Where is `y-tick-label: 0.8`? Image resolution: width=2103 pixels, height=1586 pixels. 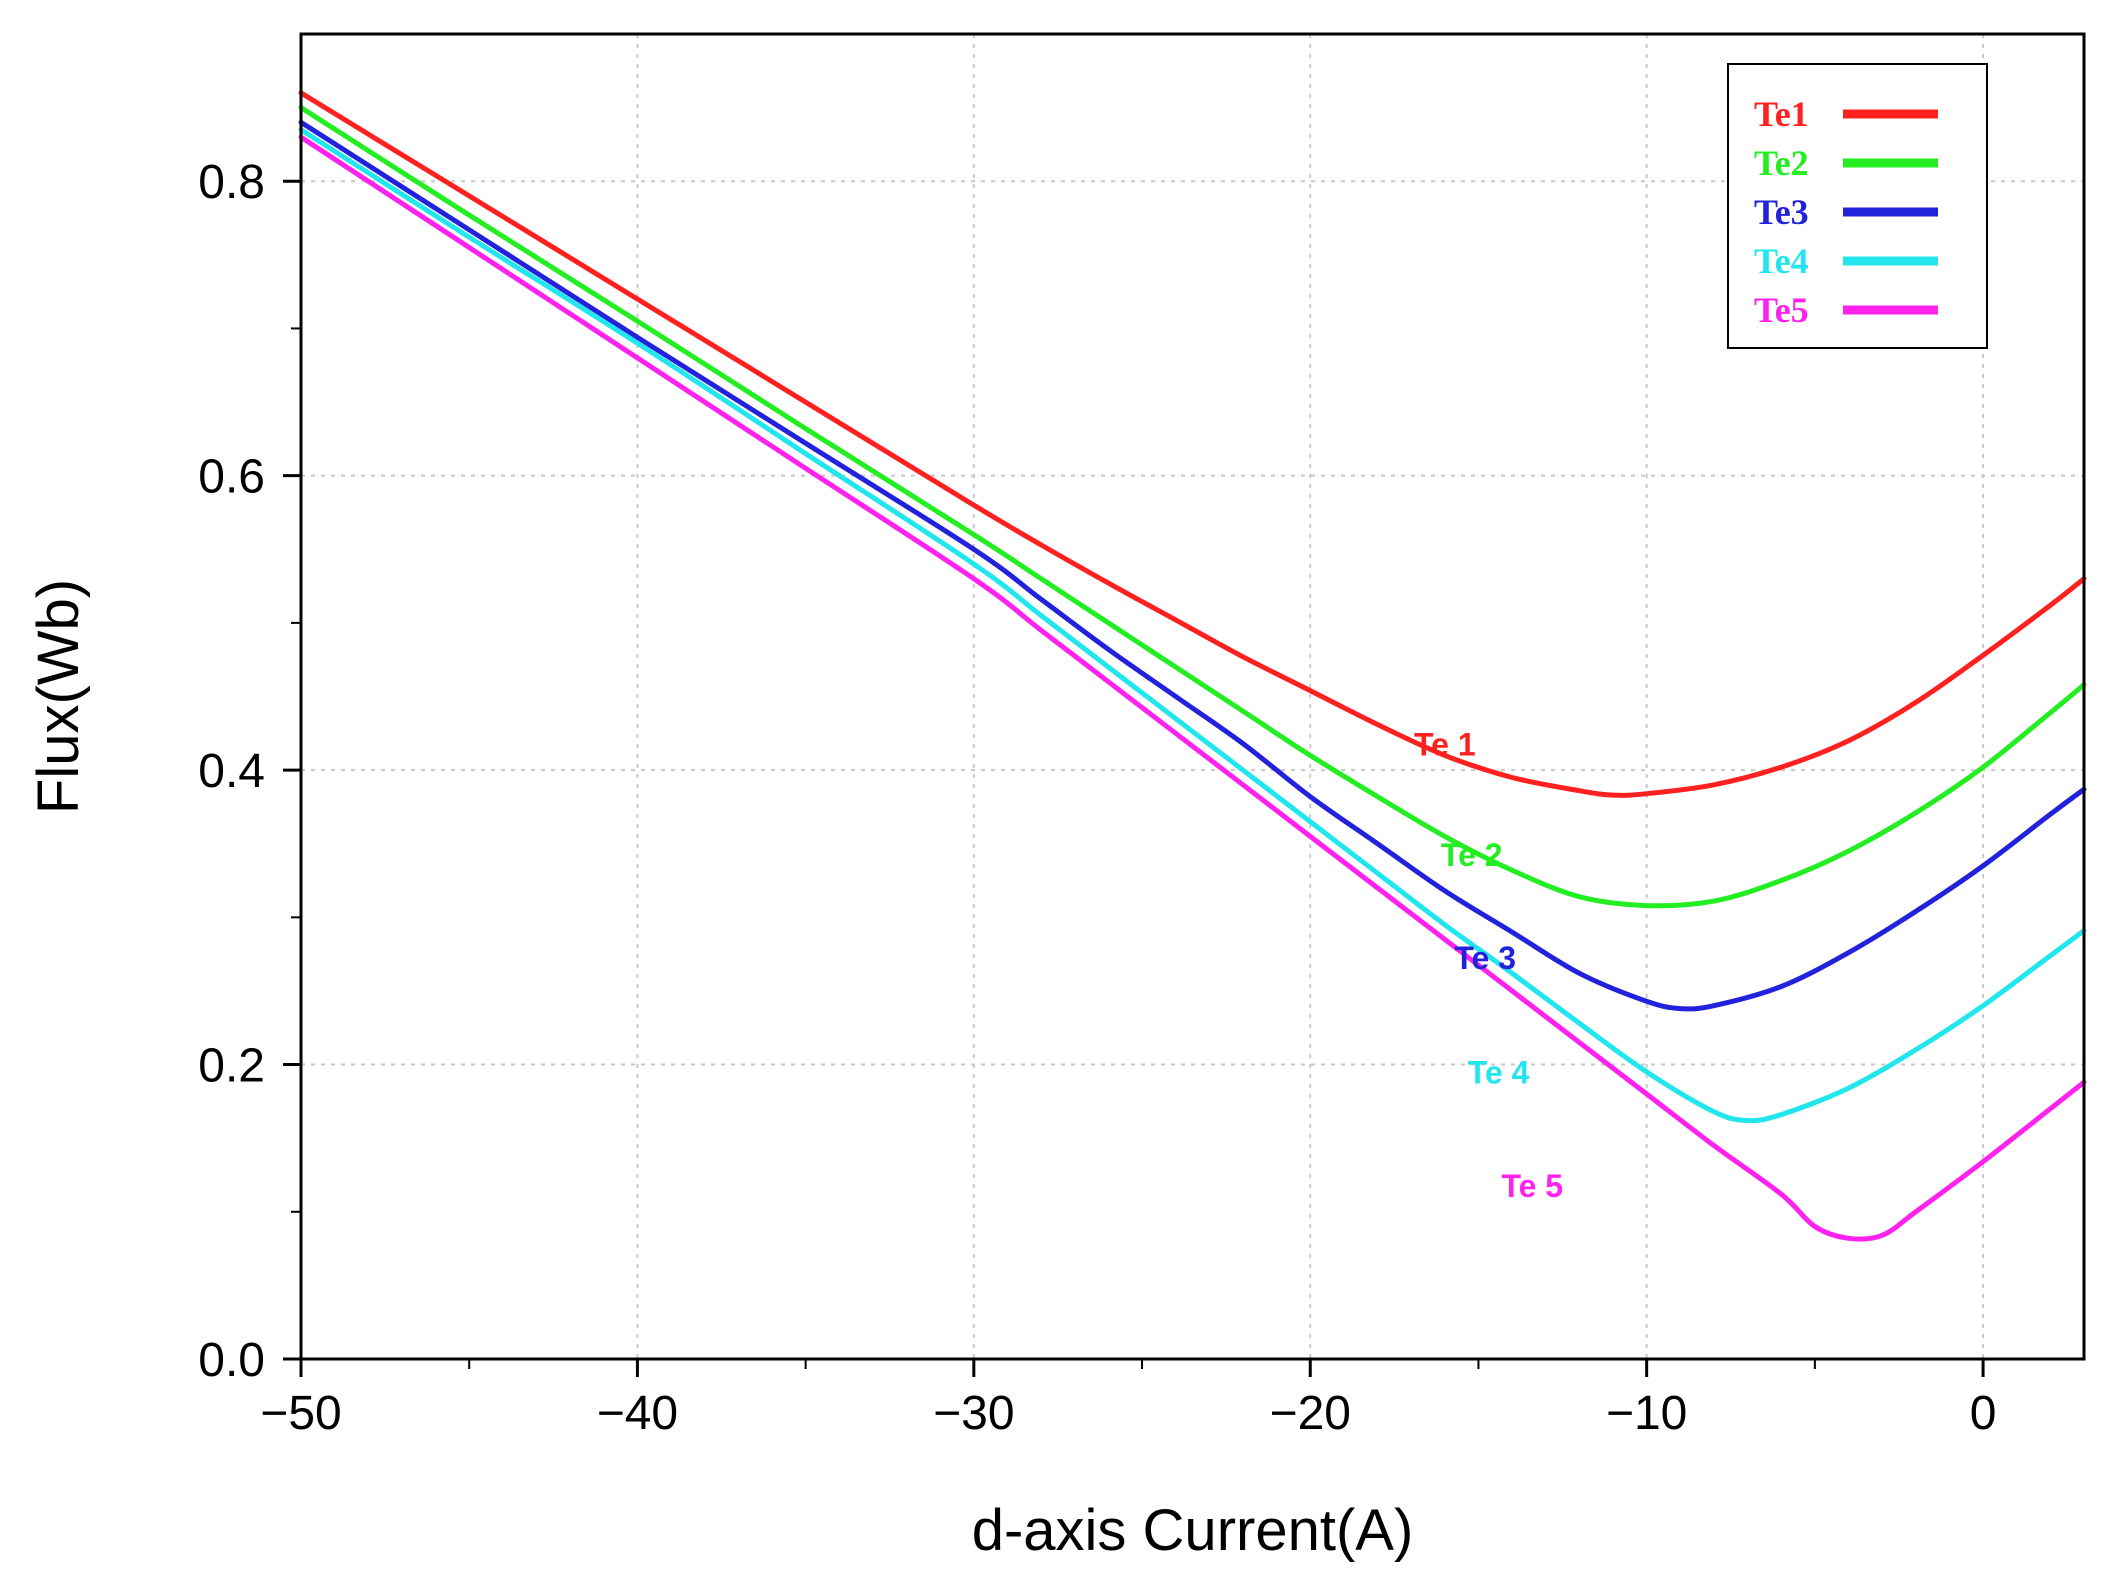 y-tick-label: 0.8 is located at coordinates (231, 182).